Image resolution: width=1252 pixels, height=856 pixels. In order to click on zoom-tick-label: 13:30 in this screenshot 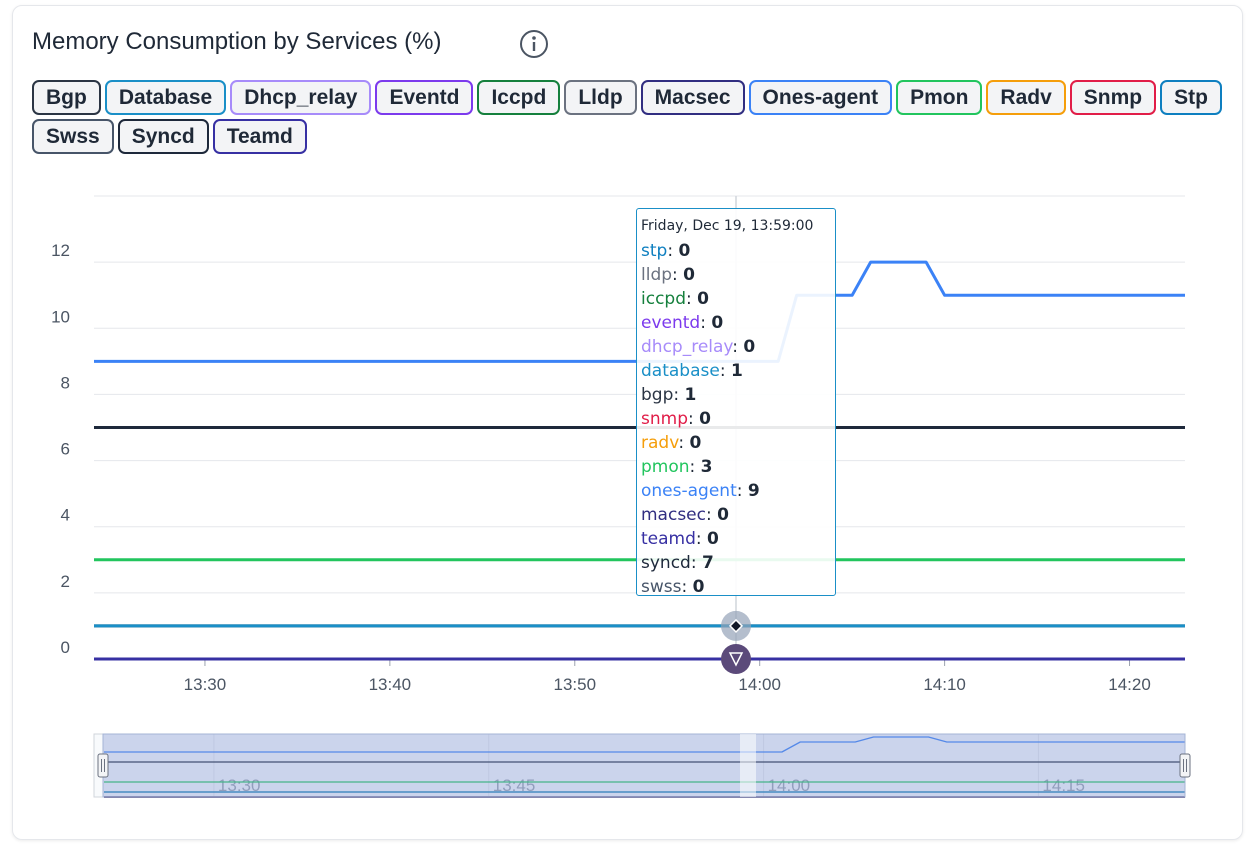, I will do `click(239, 785)`.